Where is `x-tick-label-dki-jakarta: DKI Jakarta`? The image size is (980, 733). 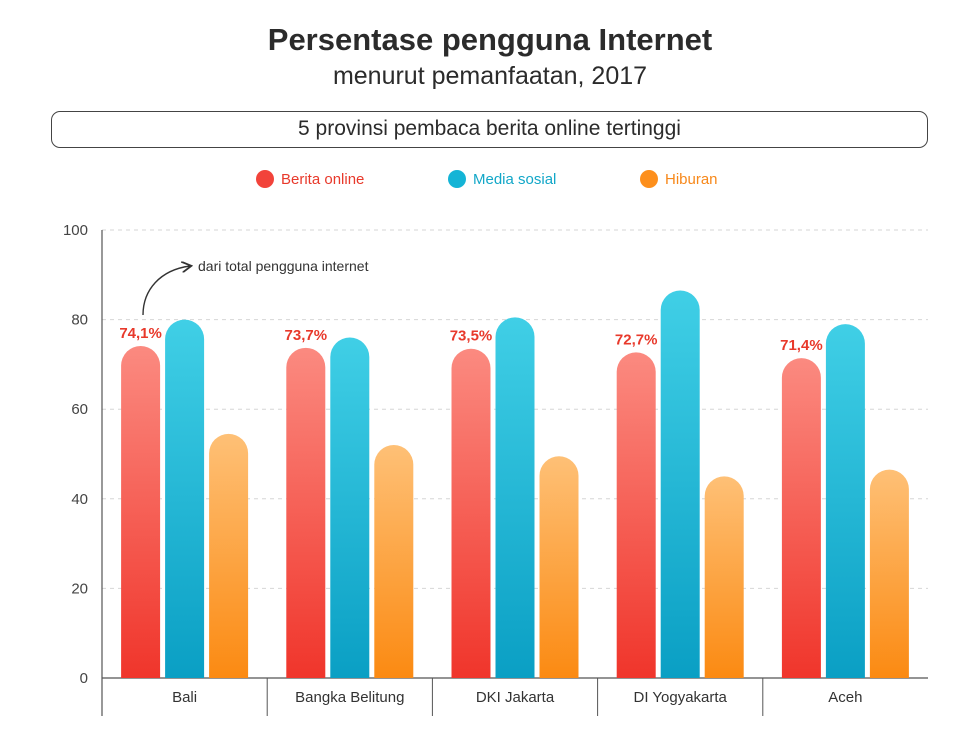
x-tick-label-dki-jakarta: DKI Jakarta is located at coordinates (515, 697).